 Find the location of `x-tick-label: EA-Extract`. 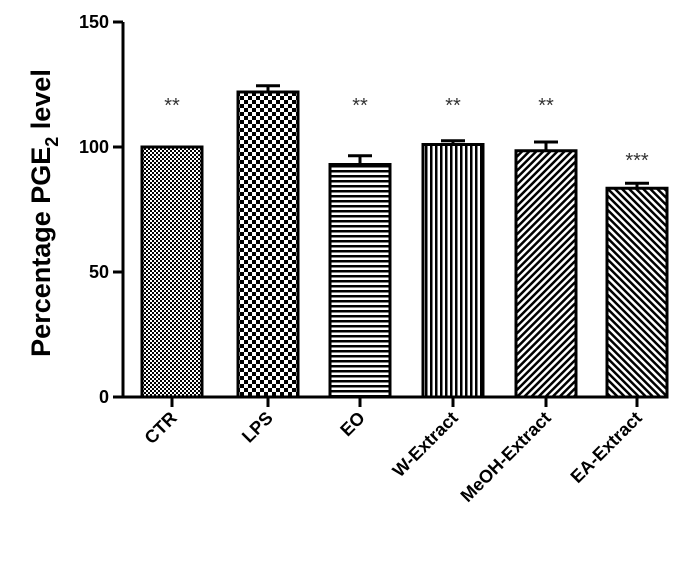

x-tick-label: EA-Extract is located at coordinates (606, 447).